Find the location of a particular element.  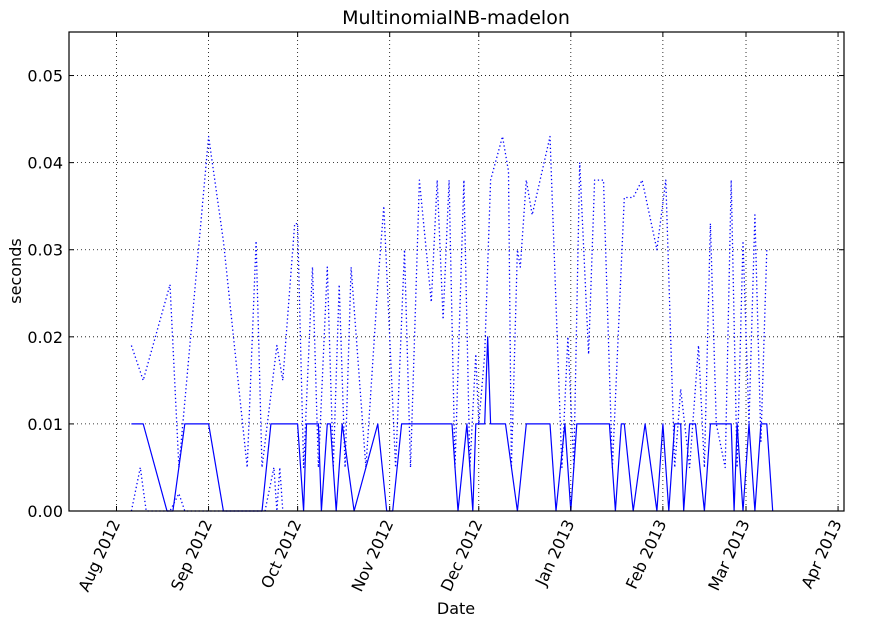

y-tick-label: 0.04 is located at coordinates (45, 163).